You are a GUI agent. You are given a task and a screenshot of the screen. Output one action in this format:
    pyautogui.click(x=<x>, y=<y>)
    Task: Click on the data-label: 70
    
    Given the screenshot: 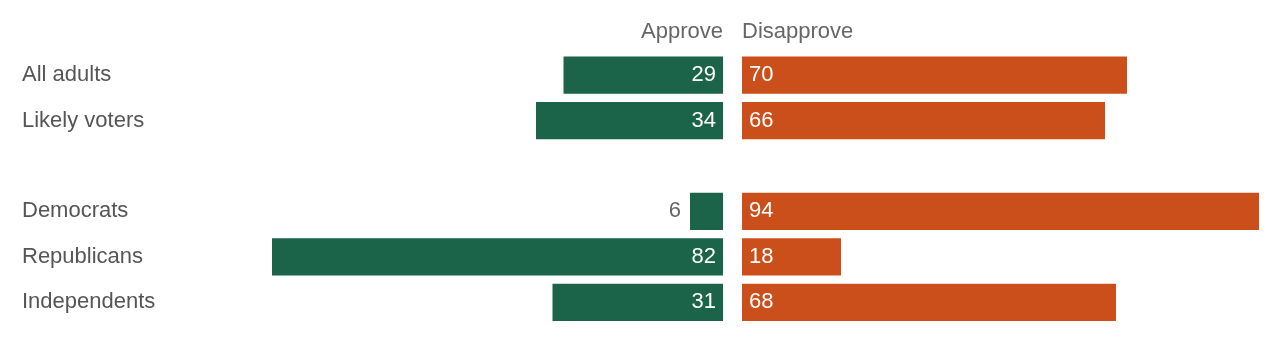 What is the action you would take?
    pyautogui.click(x=761, y=74)
    